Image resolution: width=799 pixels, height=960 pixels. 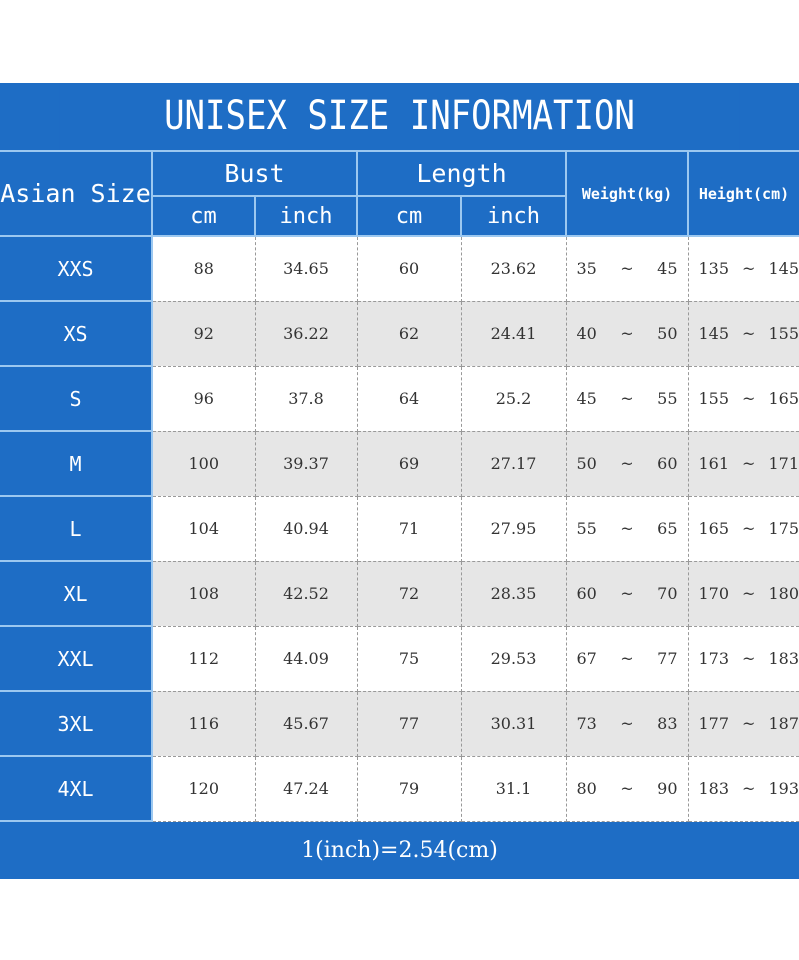 What do you see at coordinates (203, 216) in the screenshot?
I see `header-bust-cm: cm` at bounding box center [203, 216].